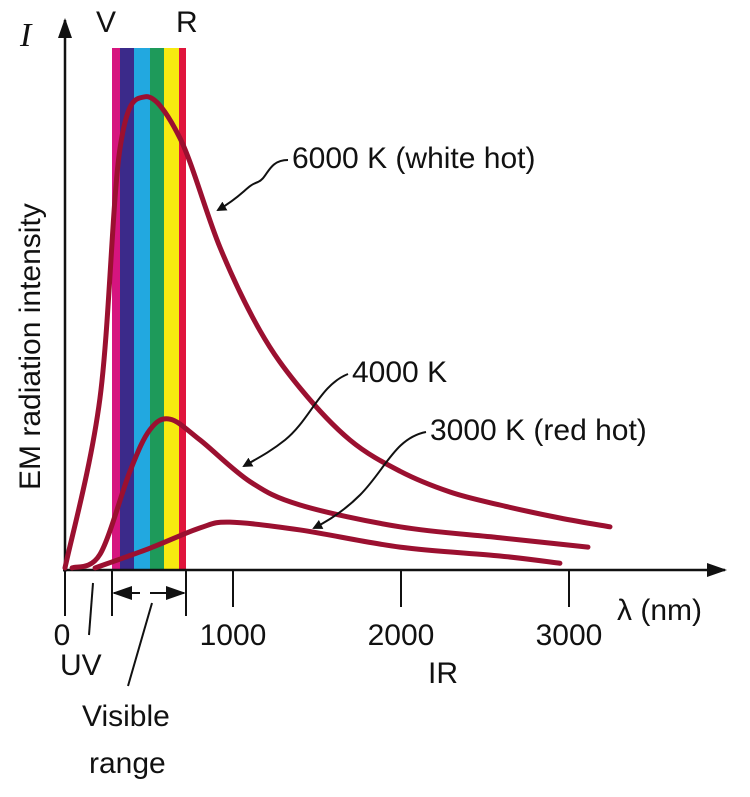 Image resolution: width=750 pixels, height=797 pixels. Describe the element at coordinates (401, 635) in the screenshot. I see `x-tick-label: 2000` at that location.